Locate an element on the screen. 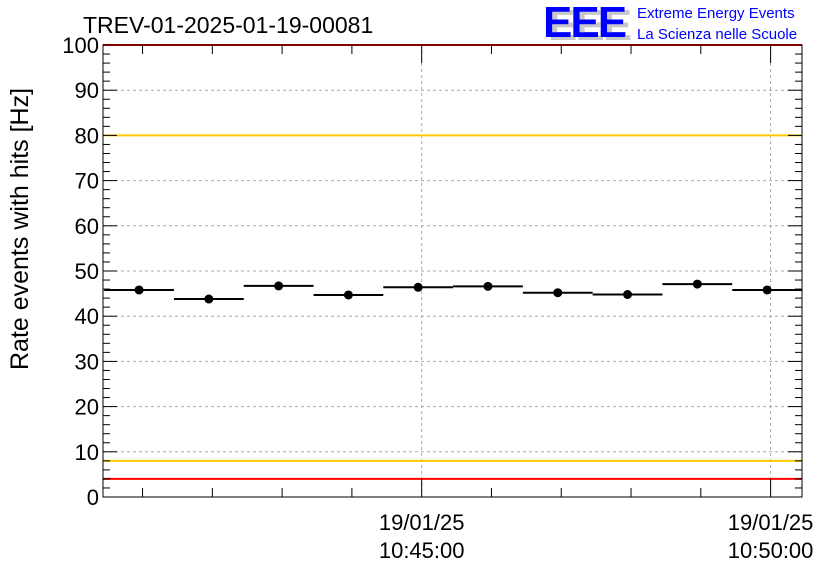  y-tick-label: 40 is located at coordinates (87, 316).